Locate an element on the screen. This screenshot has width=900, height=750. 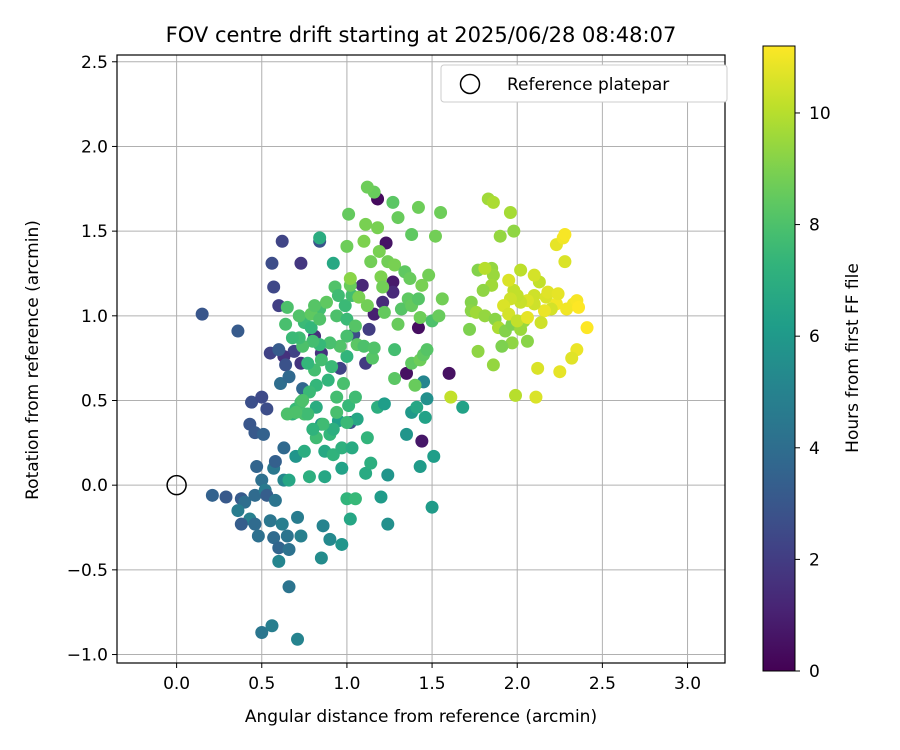
x-axis-label: Angular distance from reference (arcmin) is located at coordinates (421, 717).